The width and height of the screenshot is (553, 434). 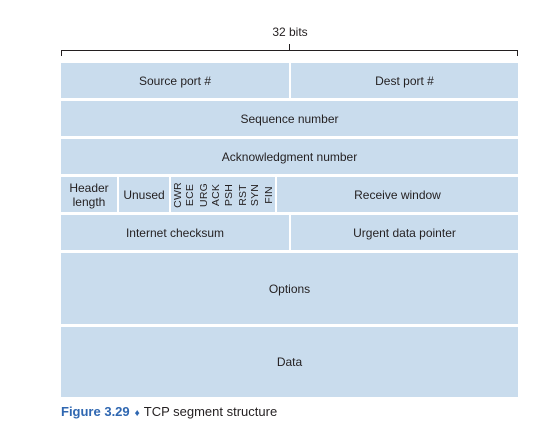 What do you see at coordinates (210, 411) in the screenshot?
I see `figure-title: TCP segment structure` at bounding box center [210, 411].